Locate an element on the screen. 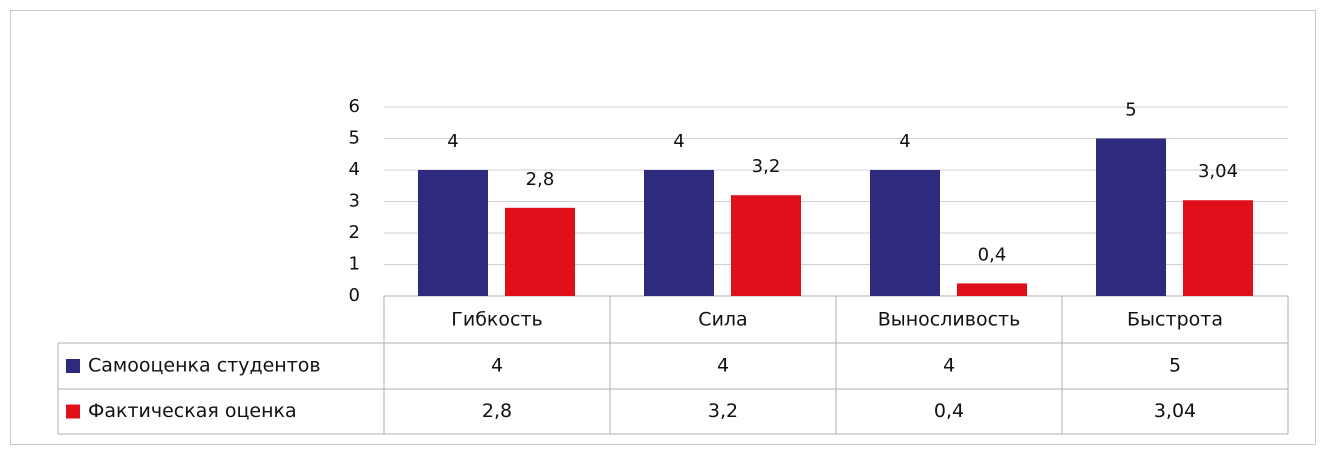  data-label: 0,4 is located at coordinates (992, 254).